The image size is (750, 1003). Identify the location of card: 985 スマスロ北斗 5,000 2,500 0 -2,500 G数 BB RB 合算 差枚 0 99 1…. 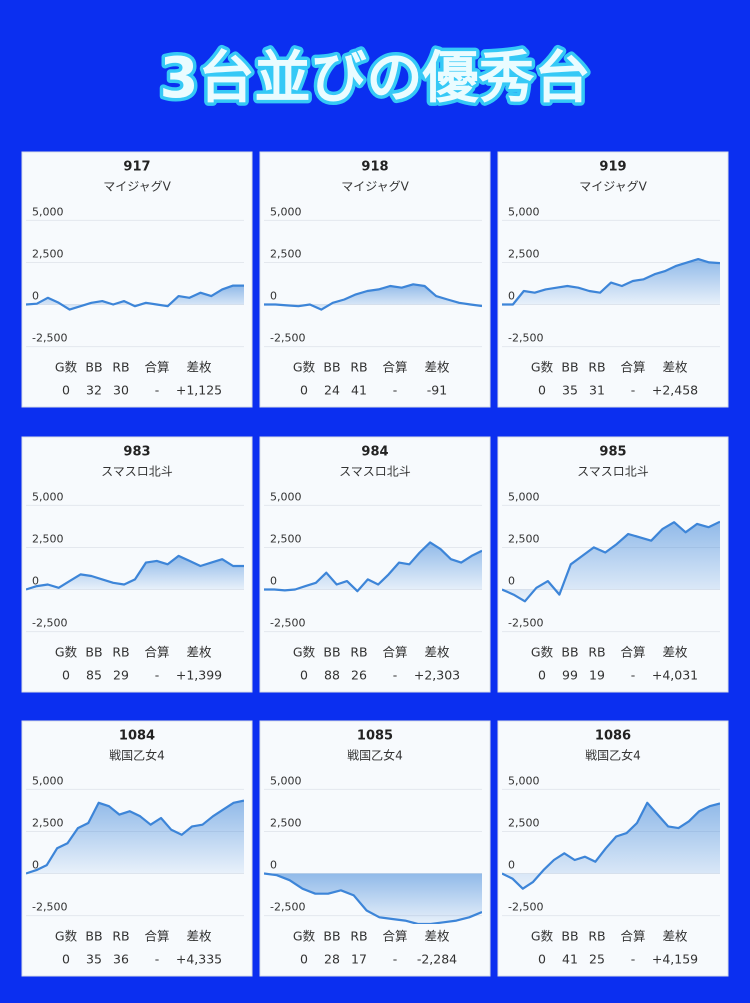
(613, 564).